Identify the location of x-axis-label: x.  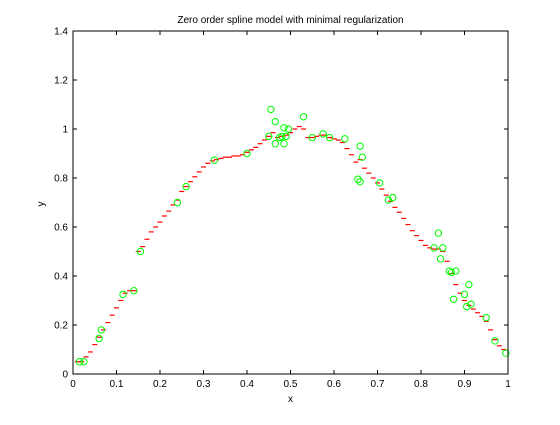
(290, 399).